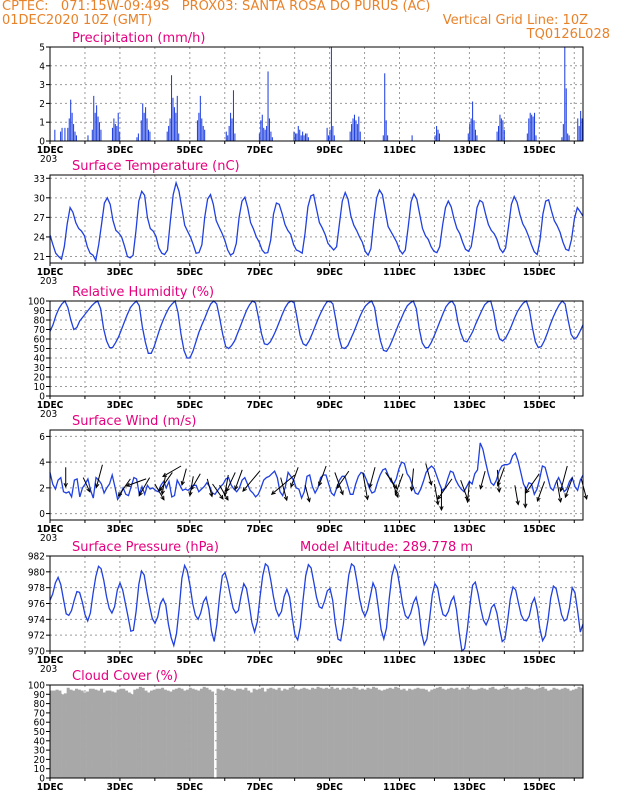  I want to click on y-tick-label: 27, so click(39, 218).